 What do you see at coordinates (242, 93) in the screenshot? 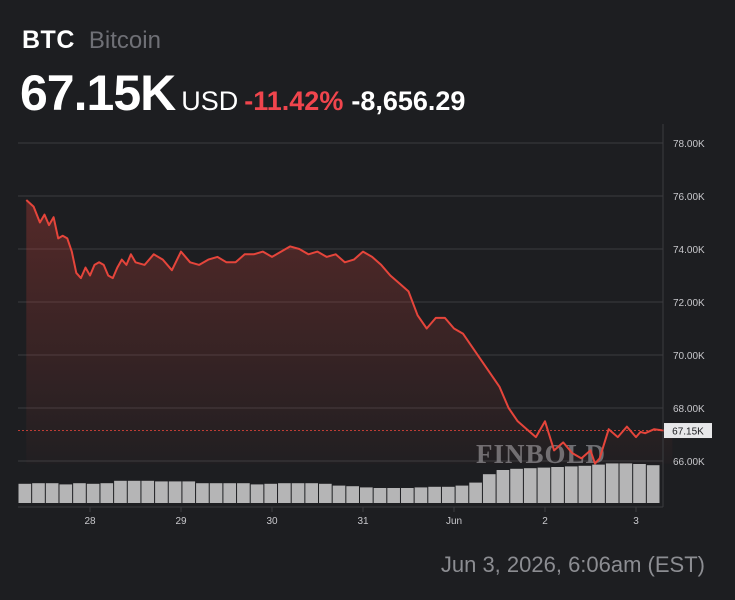
I see `price-summary: 67.15K USD -11.42% -8,656.29` at bounding box center [242, 93].